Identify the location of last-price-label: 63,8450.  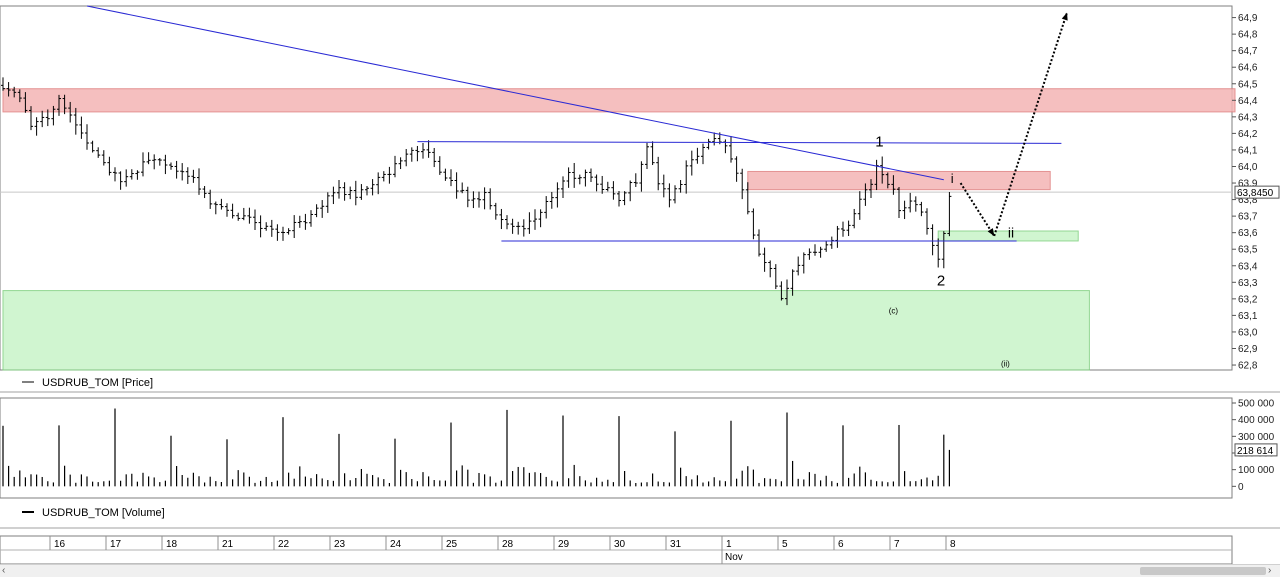
(1255, 193).